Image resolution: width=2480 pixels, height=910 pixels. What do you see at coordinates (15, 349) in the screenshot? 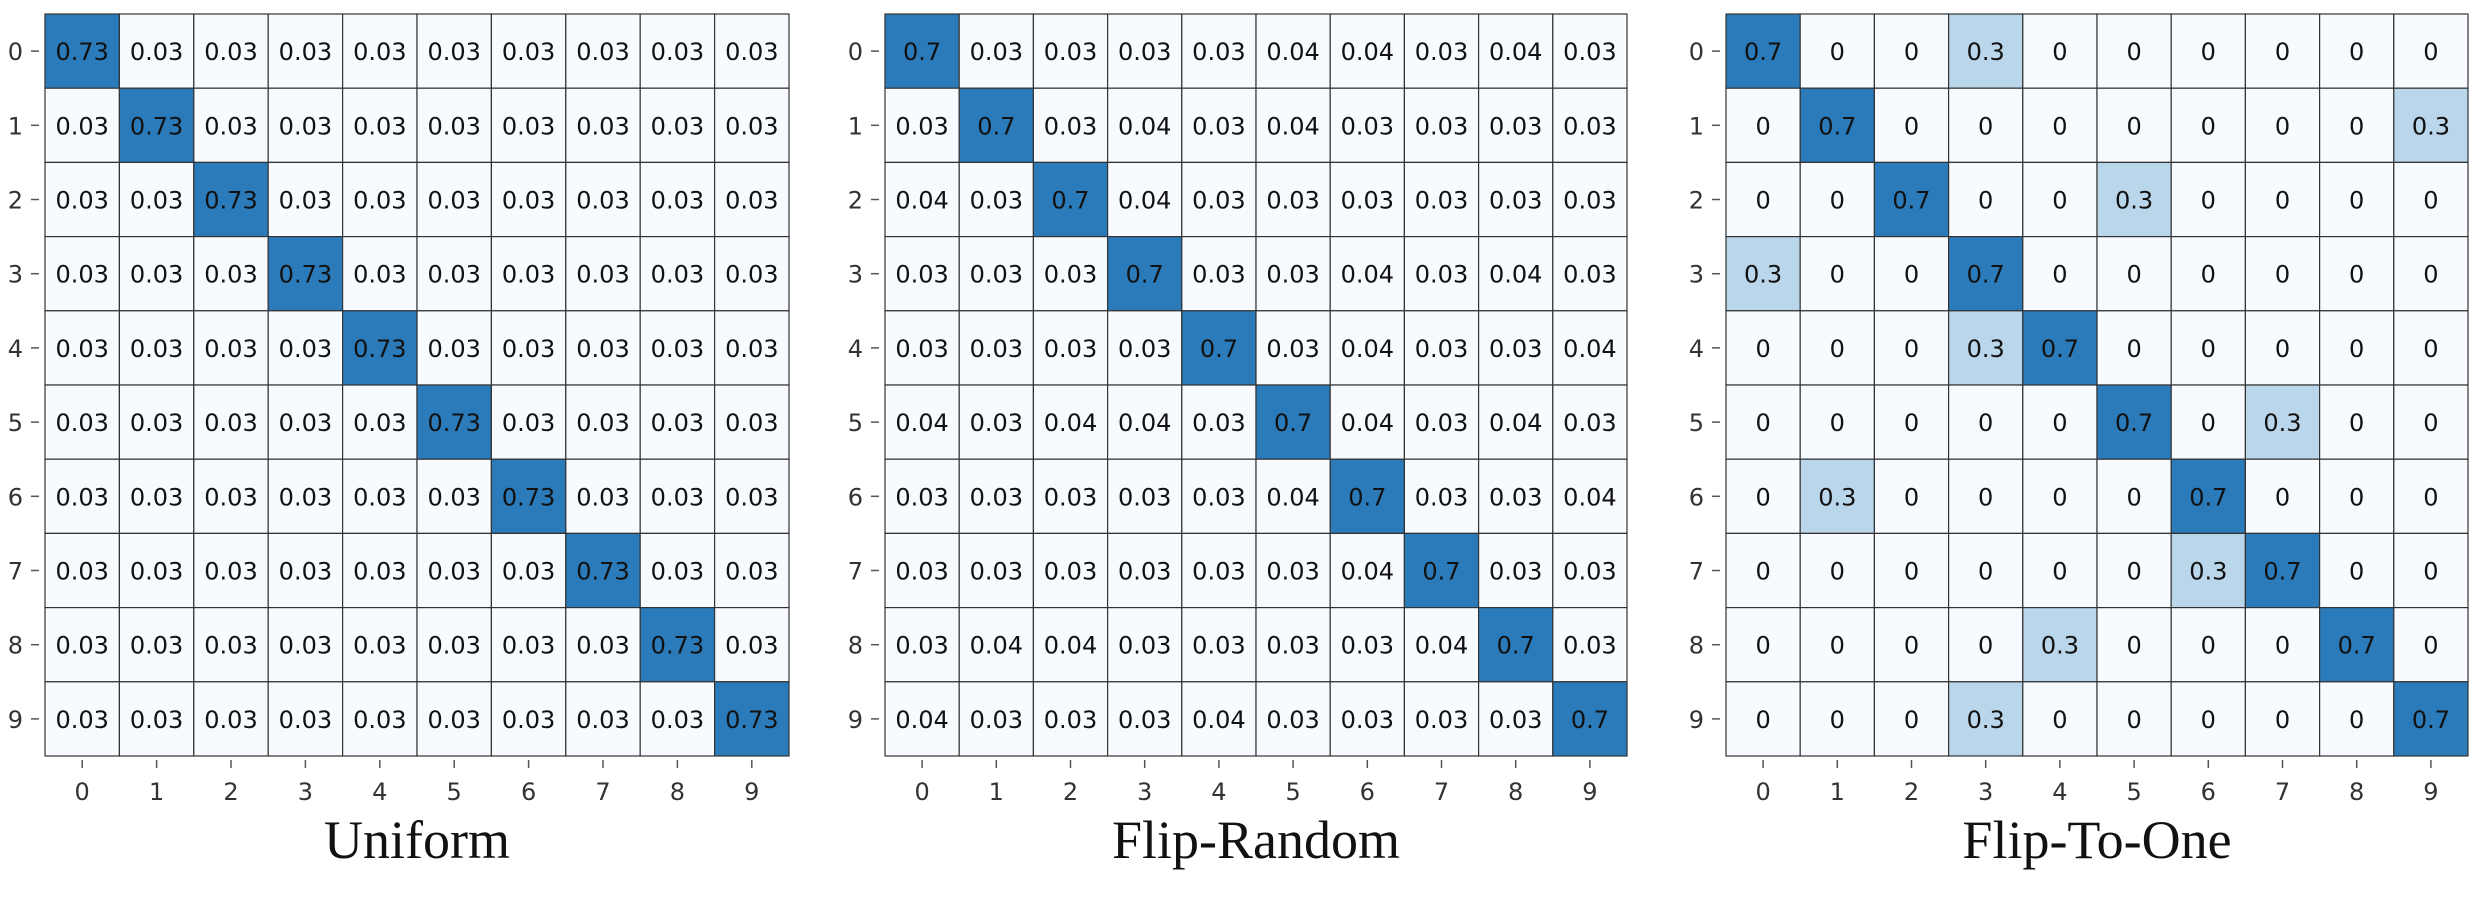
I see `y-tick-label: 4` at bounding box center [15, 349].